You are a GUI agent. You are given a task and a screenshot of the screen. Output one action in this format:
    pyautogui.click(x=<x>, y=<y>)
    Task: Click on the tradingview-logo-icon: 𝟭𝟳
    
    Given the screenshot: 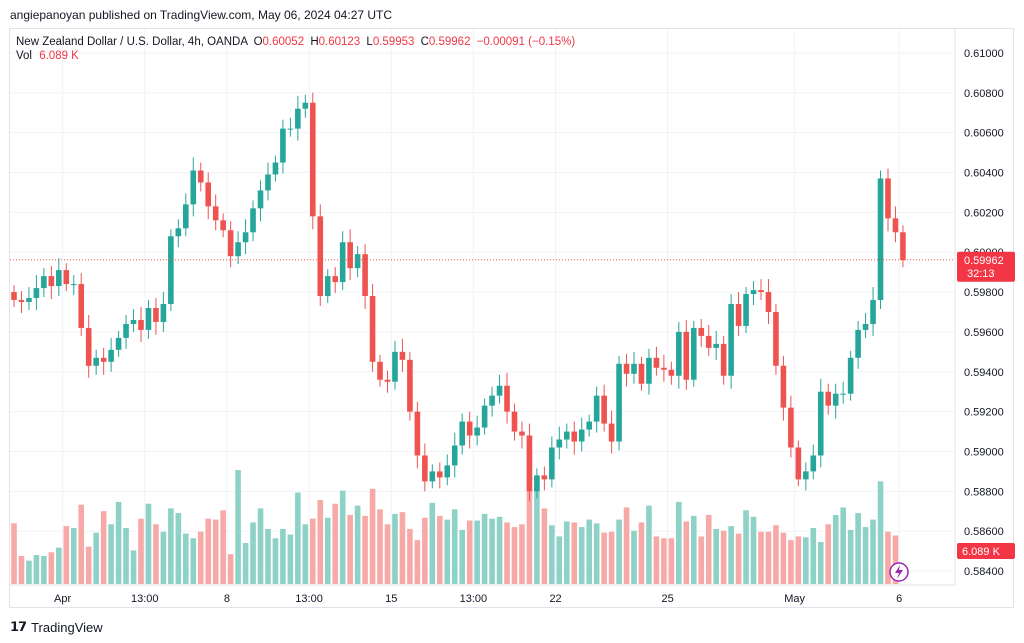 What is the action you would take?
    pyautogui.click(x=18, y=626)
    